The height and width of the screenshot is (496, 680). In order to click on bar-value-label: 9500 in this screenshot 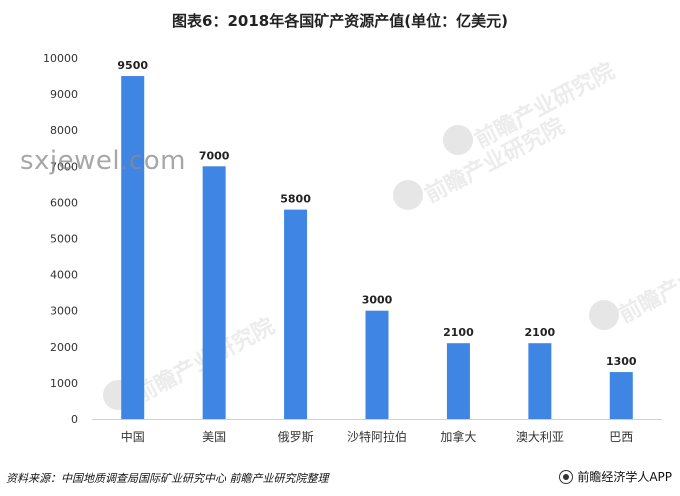, I will do `click(132, 65)`.